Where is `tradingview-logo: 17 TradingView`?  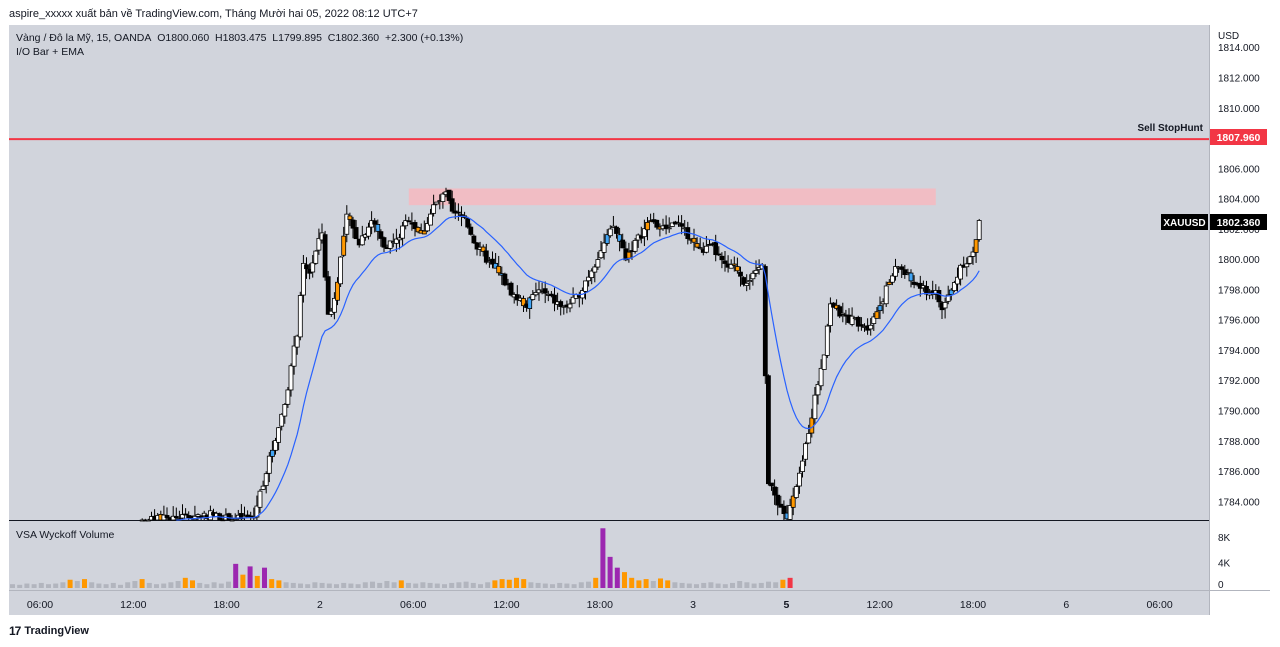 tradingview-logo: 17 TradingView is located at coordinates (49, 631).